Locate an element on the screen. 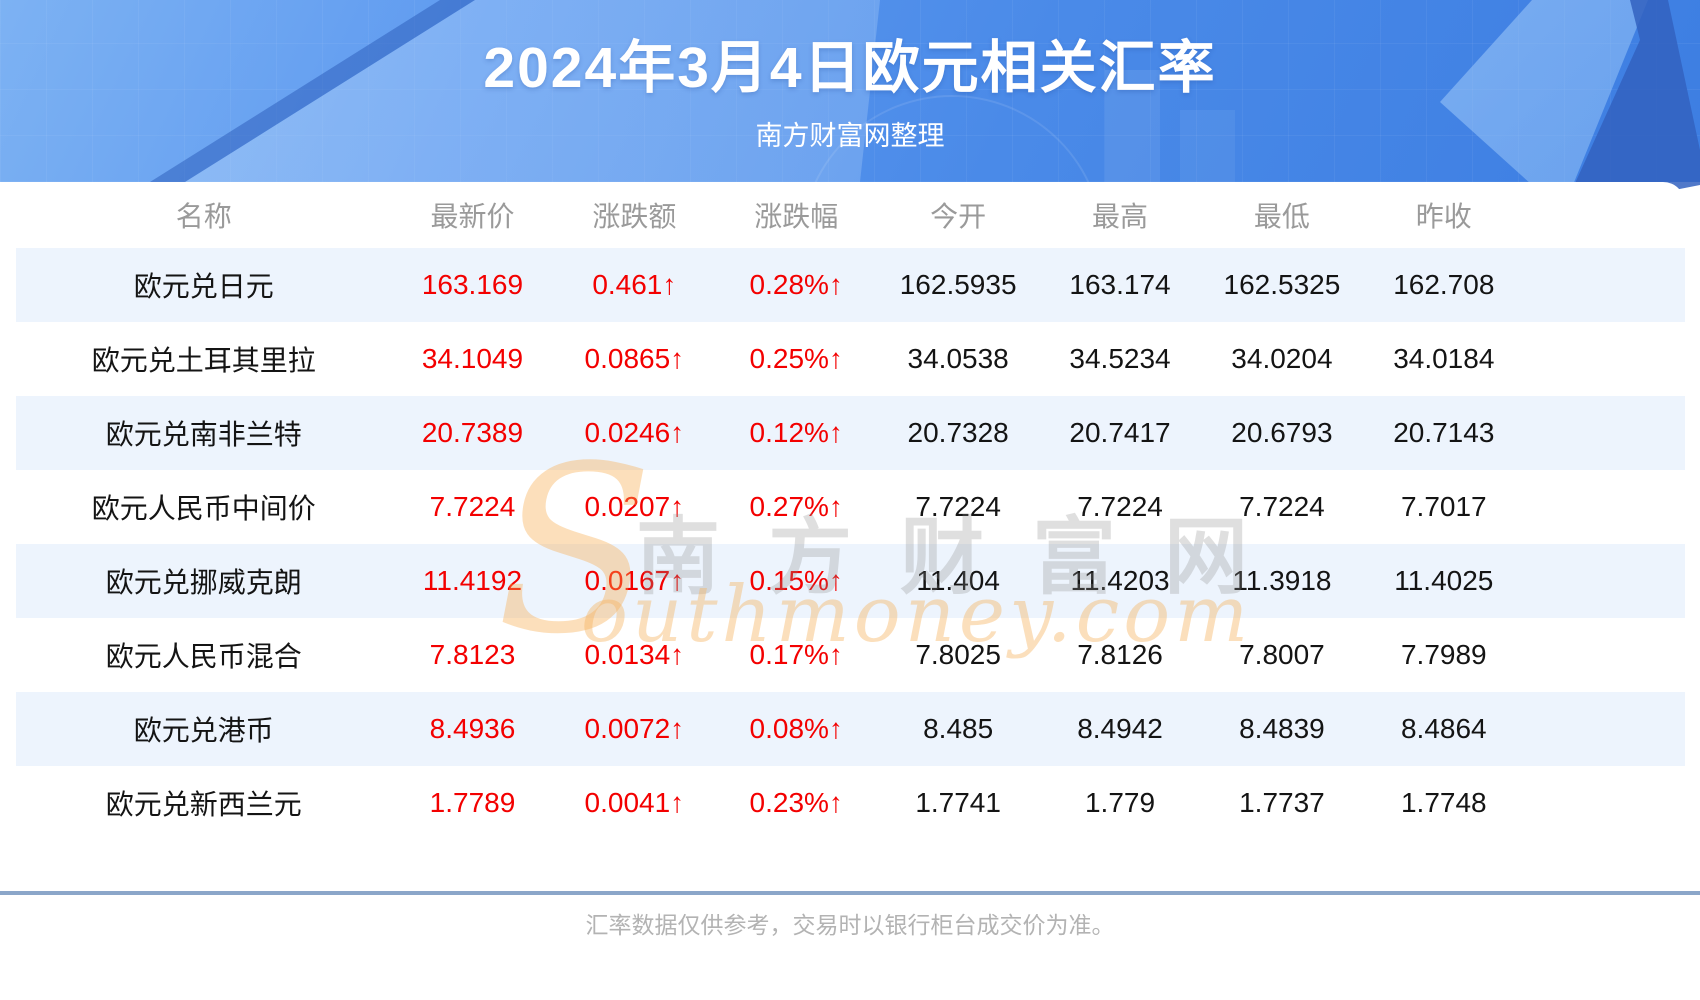 The image size is (1700, 1000). cell-change: 0.0072↑ is located at coordinates (634, 729).